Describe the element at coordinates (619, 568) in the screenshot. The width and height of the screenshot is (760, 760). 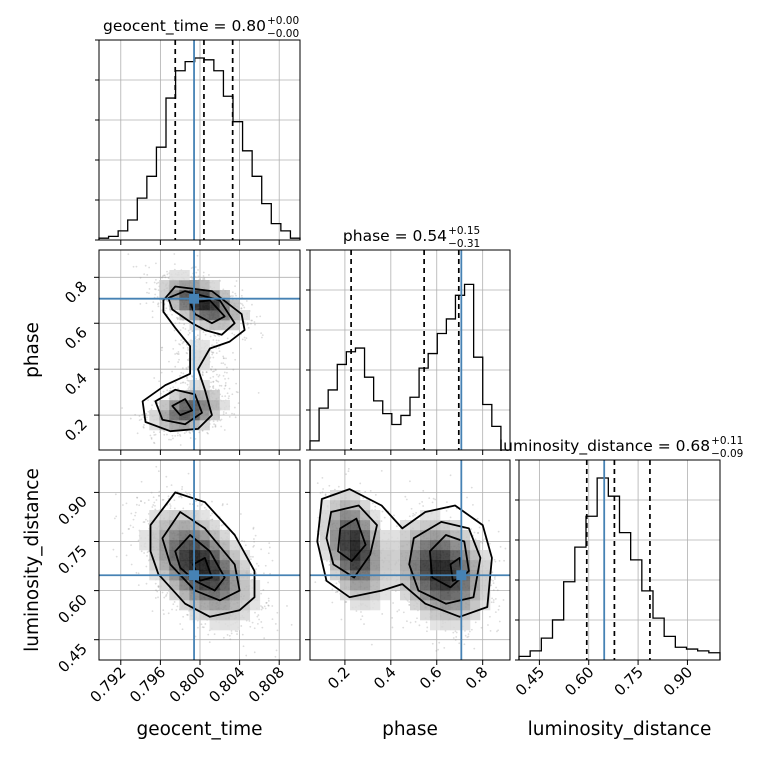
I see `histogram-luminosity_distance` at that location.